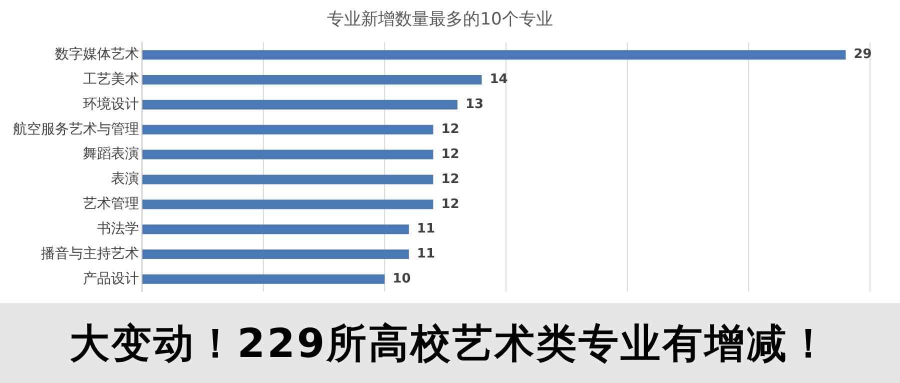 The height and width of the screenshot is (383, 900). I want to click on y-tick-label: 数字媒体艺术, so click(97, 54).